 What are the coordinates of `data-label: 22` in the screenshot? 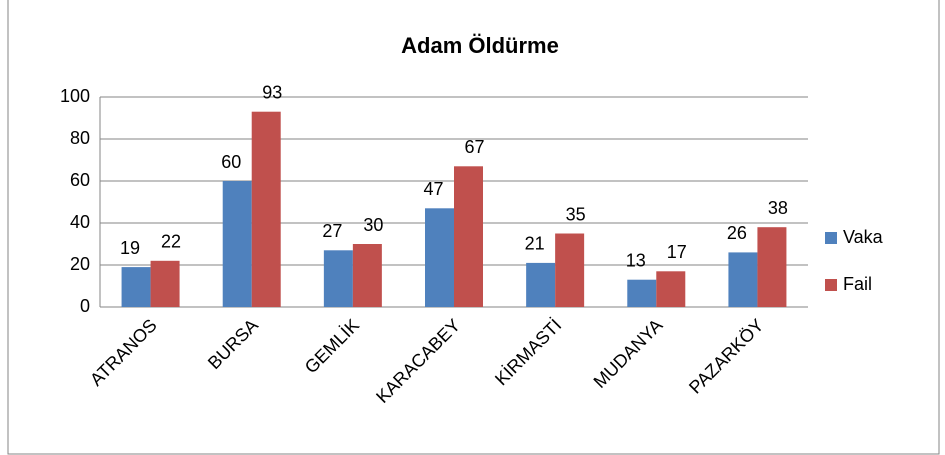 It's located at (171, 242).